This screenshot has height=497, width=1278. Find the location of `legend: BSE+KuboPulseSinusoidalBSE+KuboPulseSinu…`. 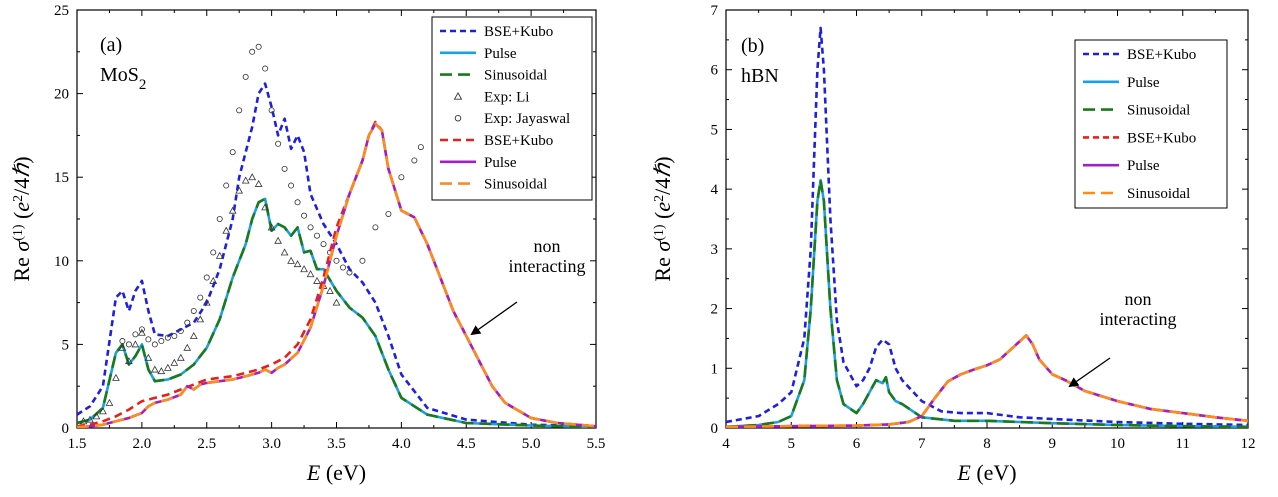

legend: BSE+KuboPulseSinusoidalBSE+KuboPulseSinu… is located at coordinates (1151, 124).